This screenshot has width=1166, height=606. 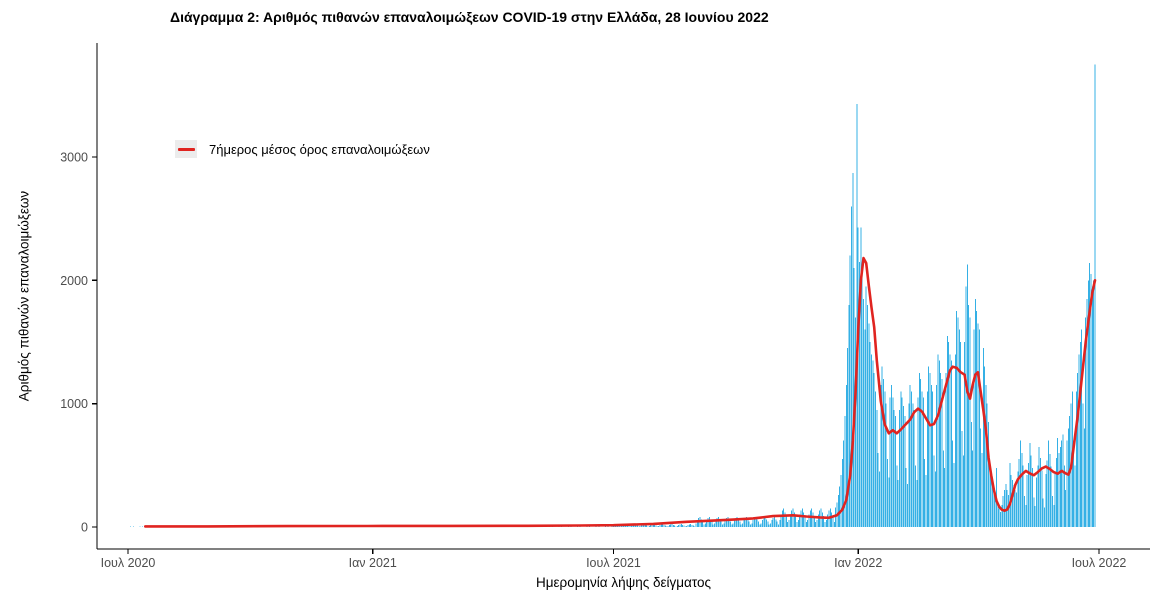 What do you see at coordinates (84, 528) in the screenshot?
I see `y-tick-label: 0` at bounding box center [84, 528].